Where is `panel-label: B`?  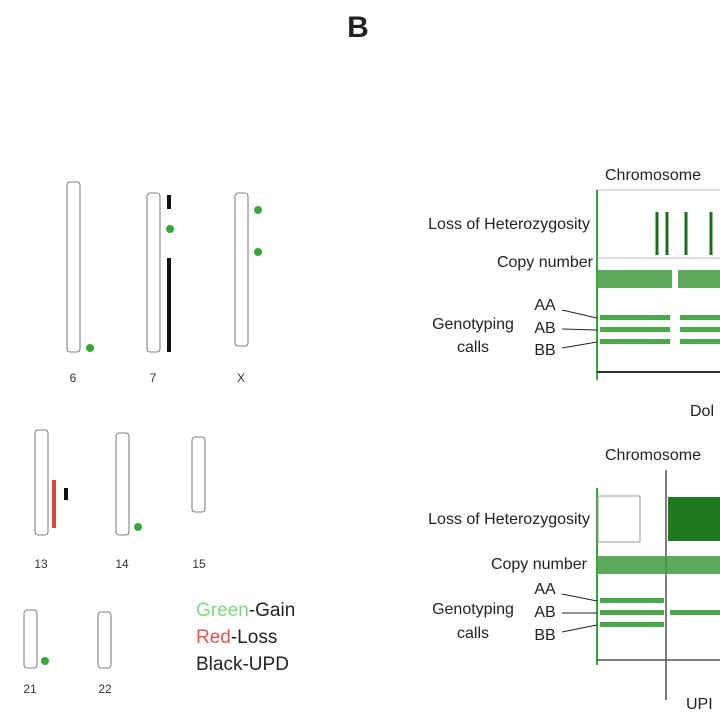 panel-label: B is located at coordinates (358, 27).